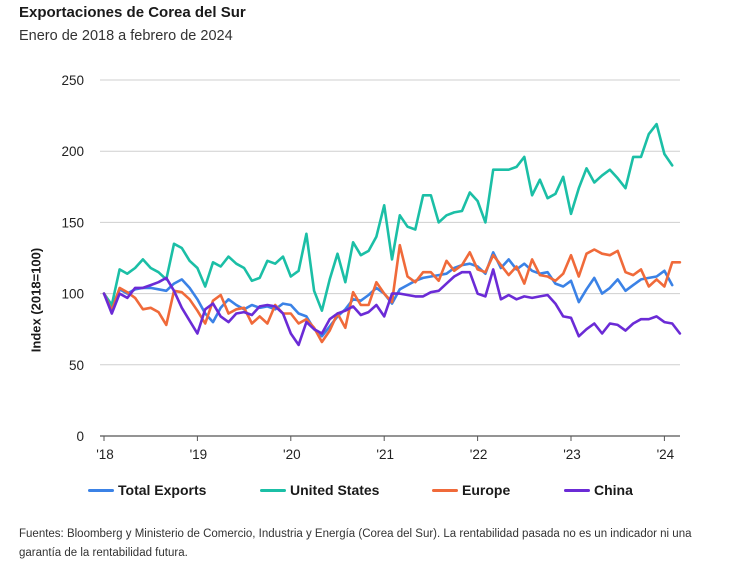 This screenshot has width=748, height=563. What do you see at coordinates (162, 490) in the screenshot?
I see `legend-label: Total Exports` at bounding box center [162, 490].